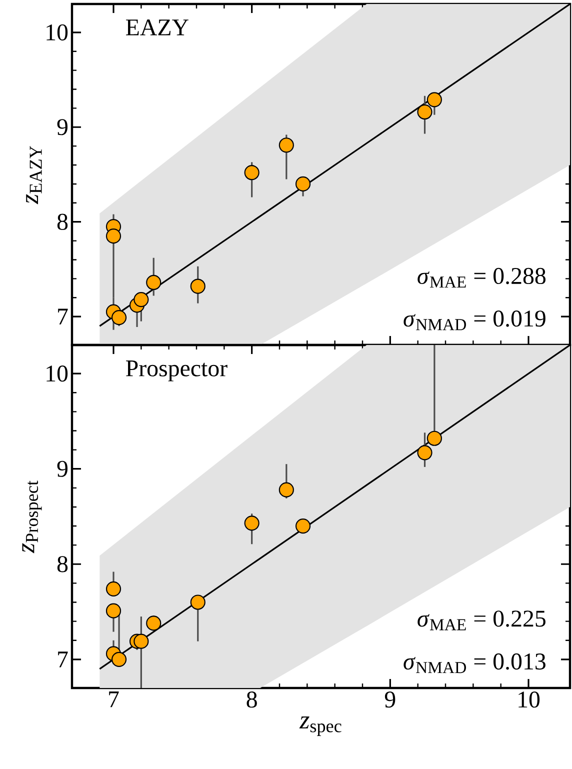  I want to click on y-axis-title: z$_{Prospect}$, so click(32, 517).